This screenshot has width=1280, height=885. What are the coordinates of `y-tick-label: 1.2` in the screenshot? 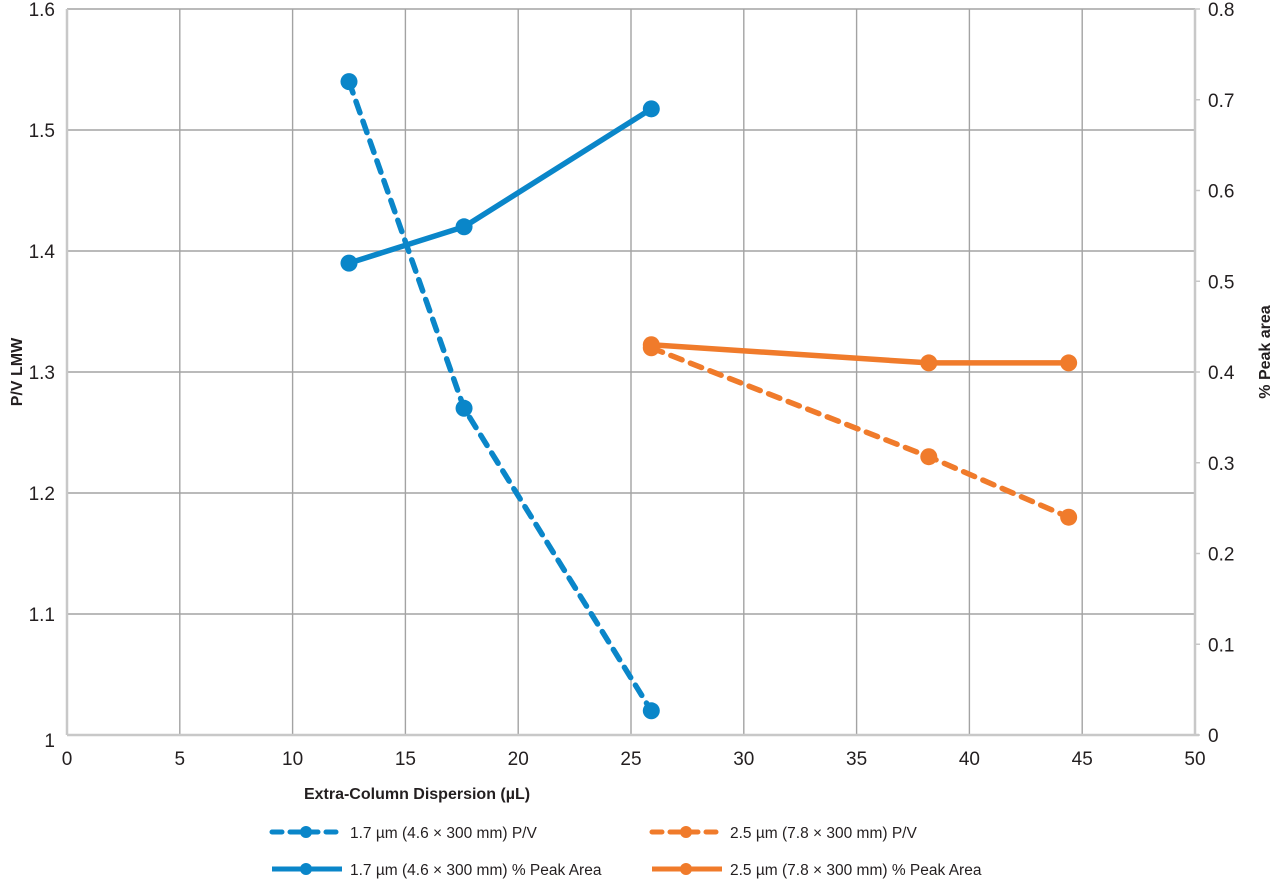 It's located at (42, 494).